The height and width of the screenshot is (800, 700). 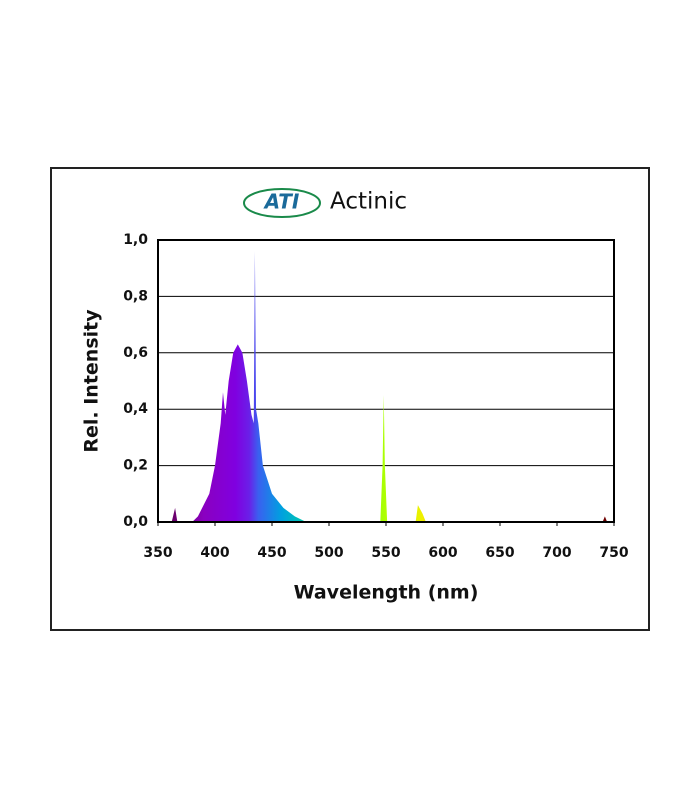 I want to click on x-tick-label: 700, so click(x=556, y=553).